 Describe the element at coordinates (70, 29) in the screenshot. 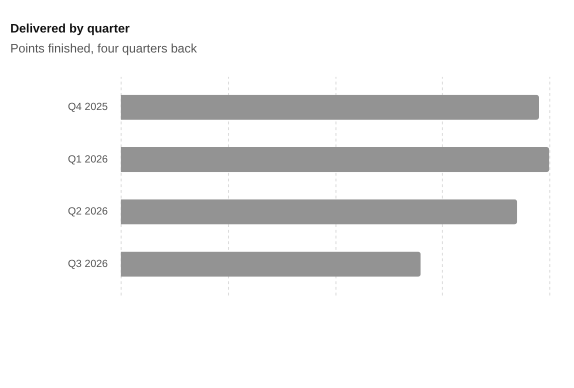

I see `chart-title: Delivered by quarter` at that location.